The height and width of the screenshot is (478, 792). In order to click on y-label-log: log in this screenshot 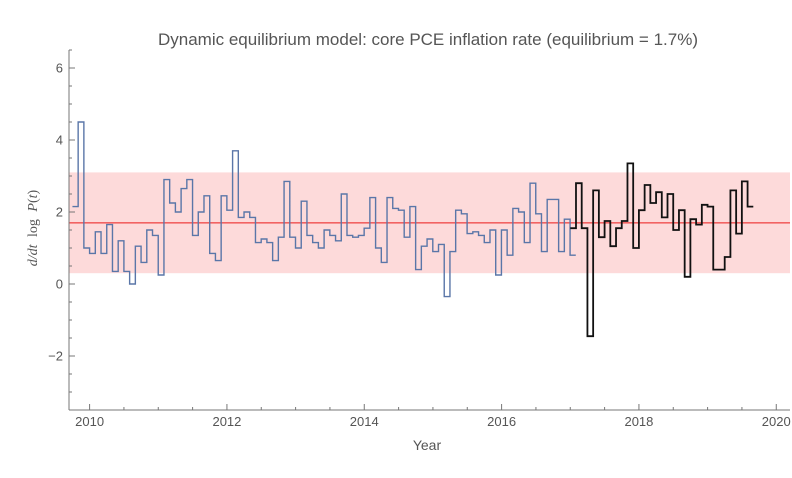, I will do `click(33, 228)`.